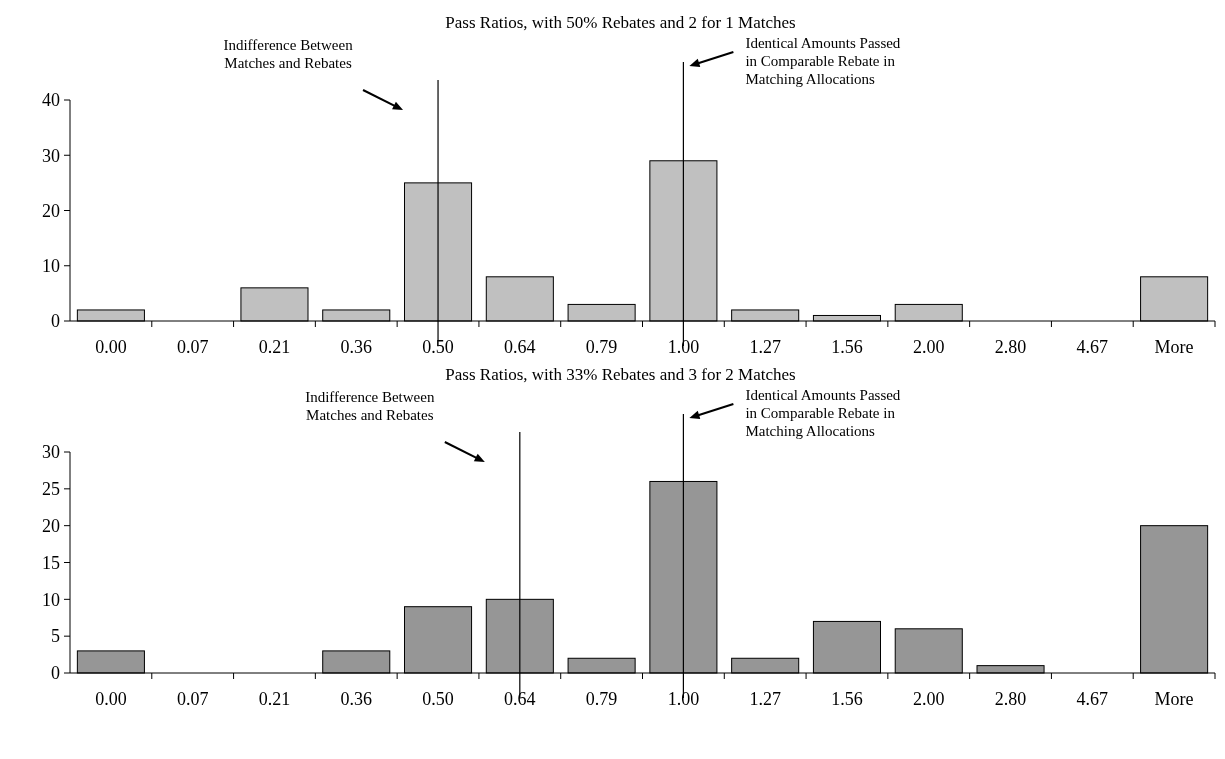 The height and width of the screenshot is (759, 1225). Describe the element at coordinates (51, 489) in the screenshot. I see `y-tick-label: 25` at that location.